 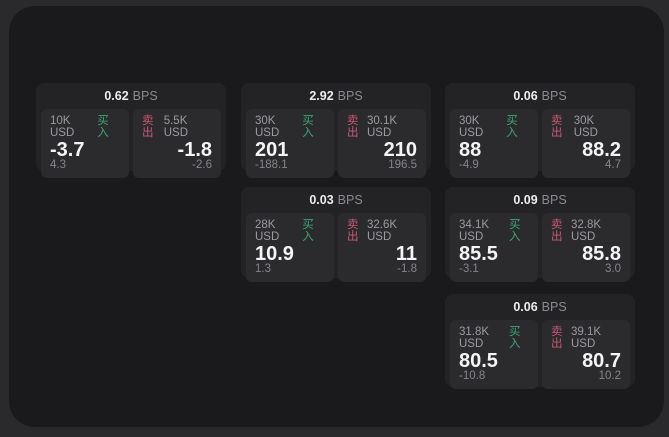 I want to click on sell-price: 88.2, so click(x=601, y=150).